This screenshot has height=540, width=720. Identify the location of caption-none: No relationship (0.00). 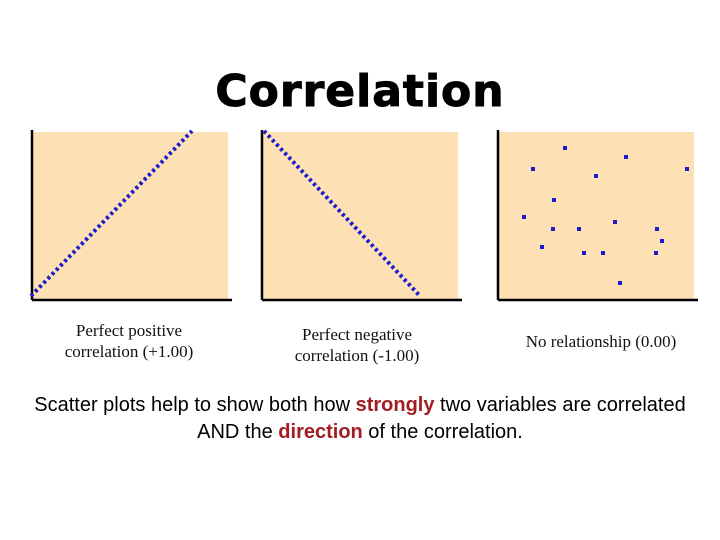
(601, 341).